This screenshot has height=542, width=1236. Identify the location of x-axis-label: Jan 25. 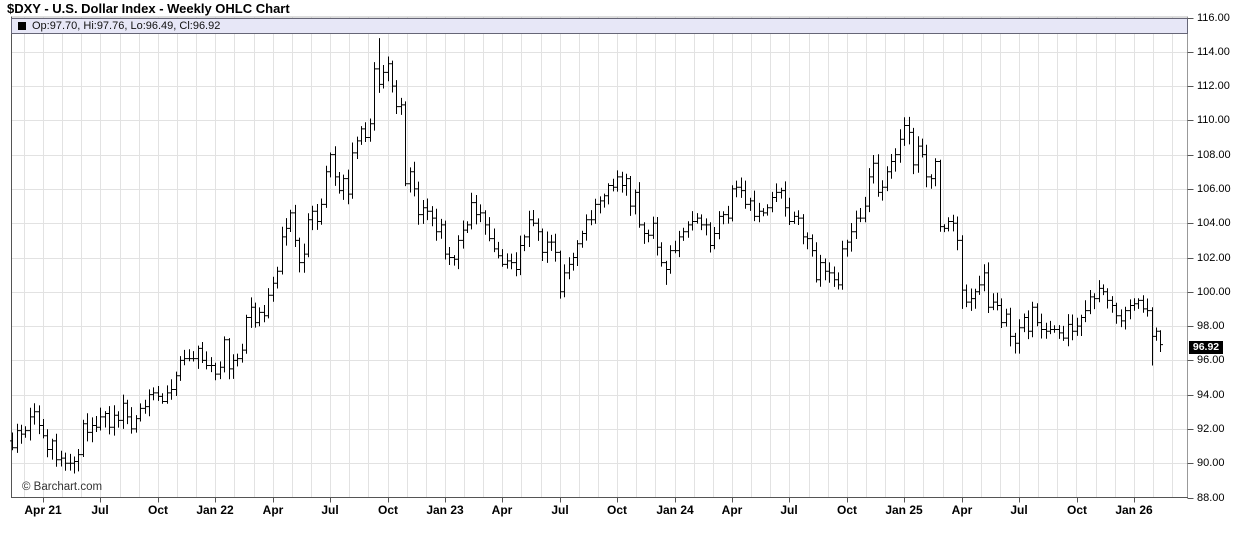
(904, 510).